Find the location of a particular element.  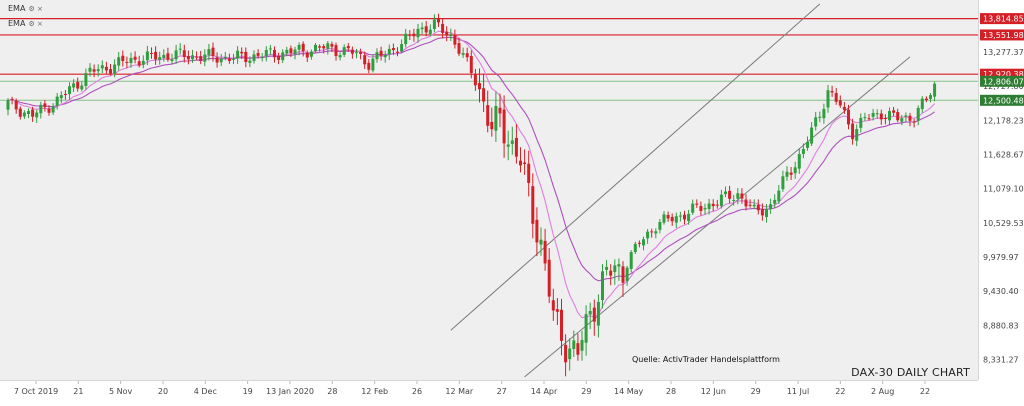

ema-legend-2: EMA ⚙ × is located at coordinates (25, 23).